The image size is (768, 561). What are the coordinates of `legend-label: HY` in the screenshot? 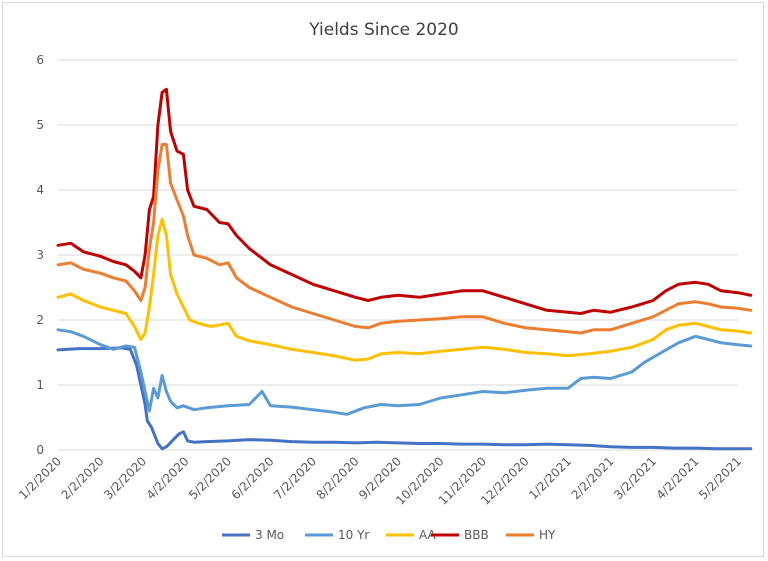 It's located at (547, 535).